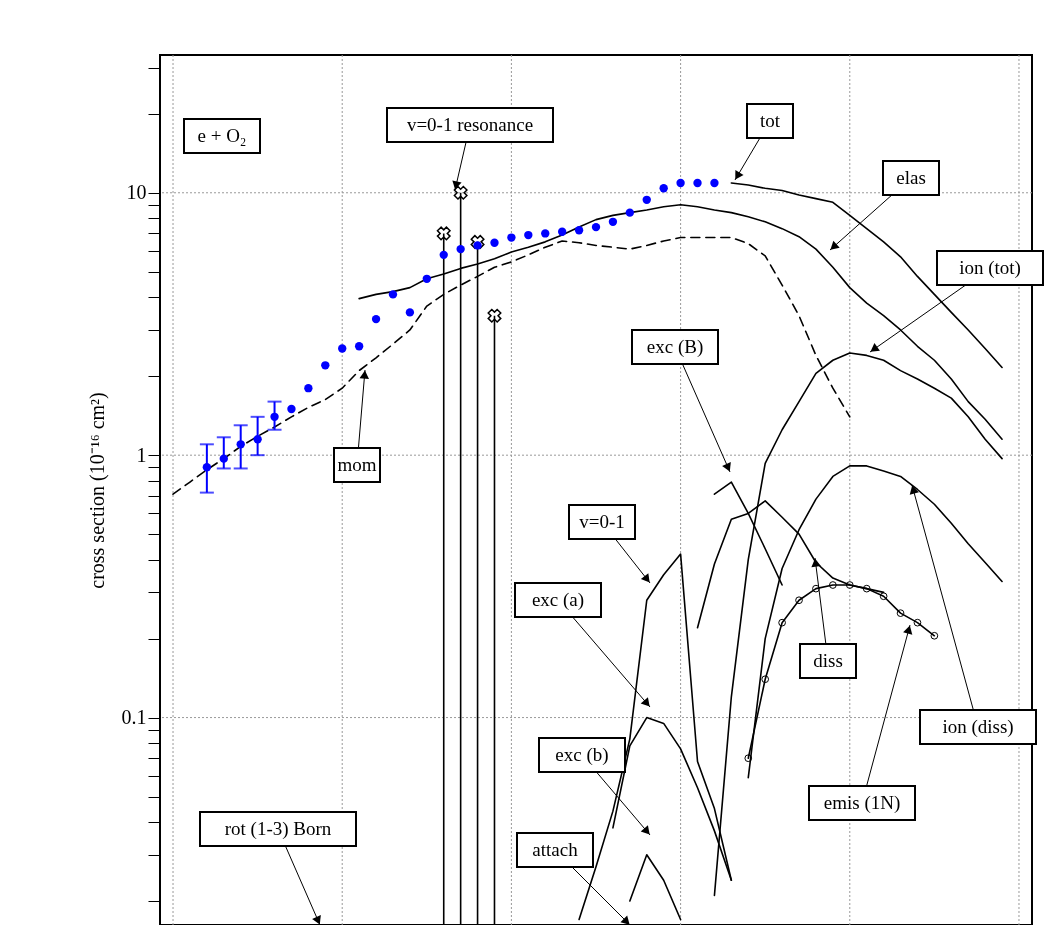 This screenshot has height=925, width=1060. What do you see at coordinates (555, 849) in the screenshot?
I see `annotation: attach` at bounding box center [555, 849].